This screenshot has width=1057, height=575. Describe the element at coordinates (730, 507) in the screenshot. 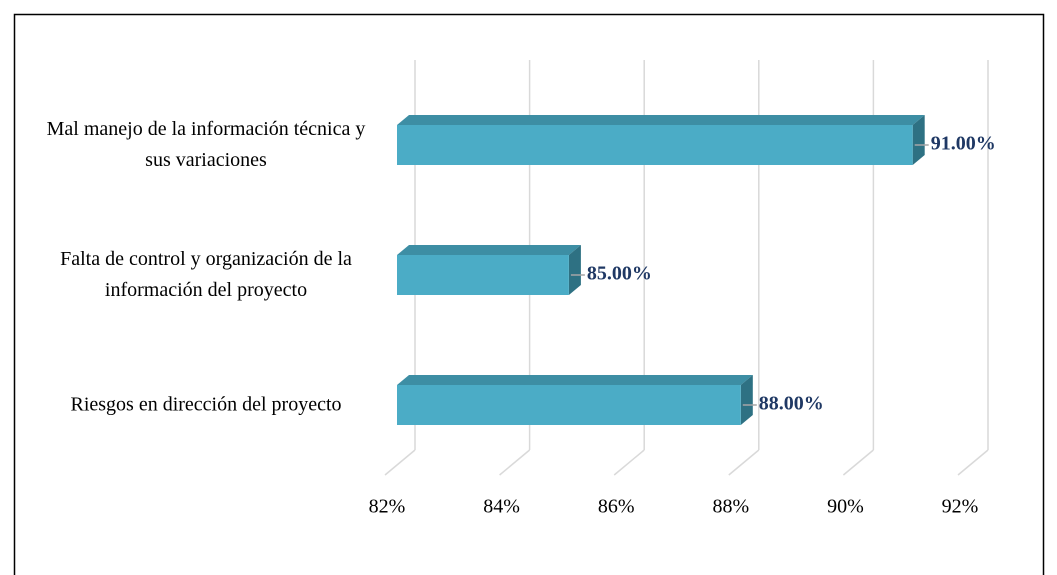

I see `x-tick-label: 88%` at that location.